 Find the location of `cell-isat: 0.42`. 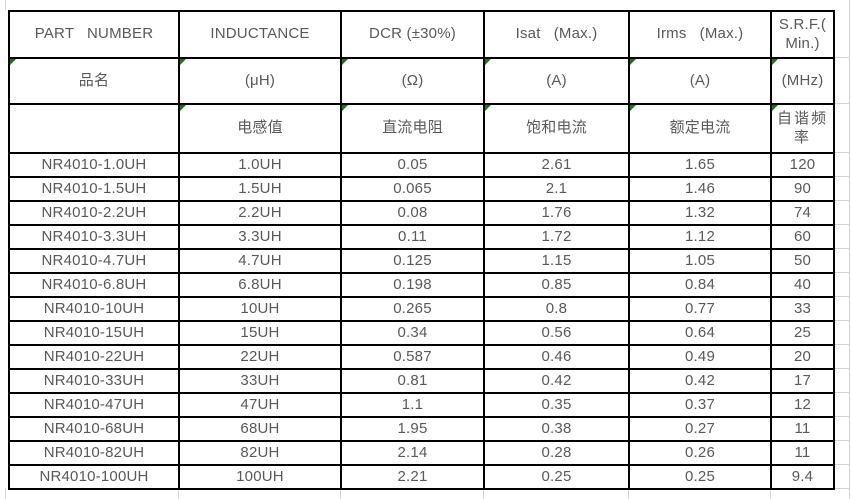

cell-isat: 0.42 is located at coordinates (556, 381).